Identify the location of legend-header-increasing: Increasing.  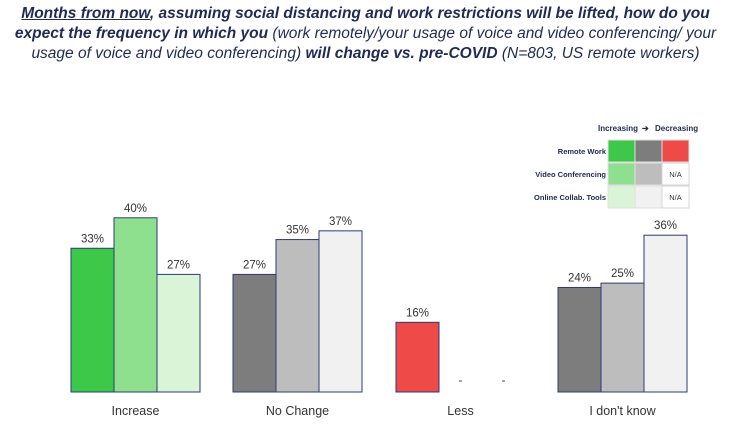
(618, 128).